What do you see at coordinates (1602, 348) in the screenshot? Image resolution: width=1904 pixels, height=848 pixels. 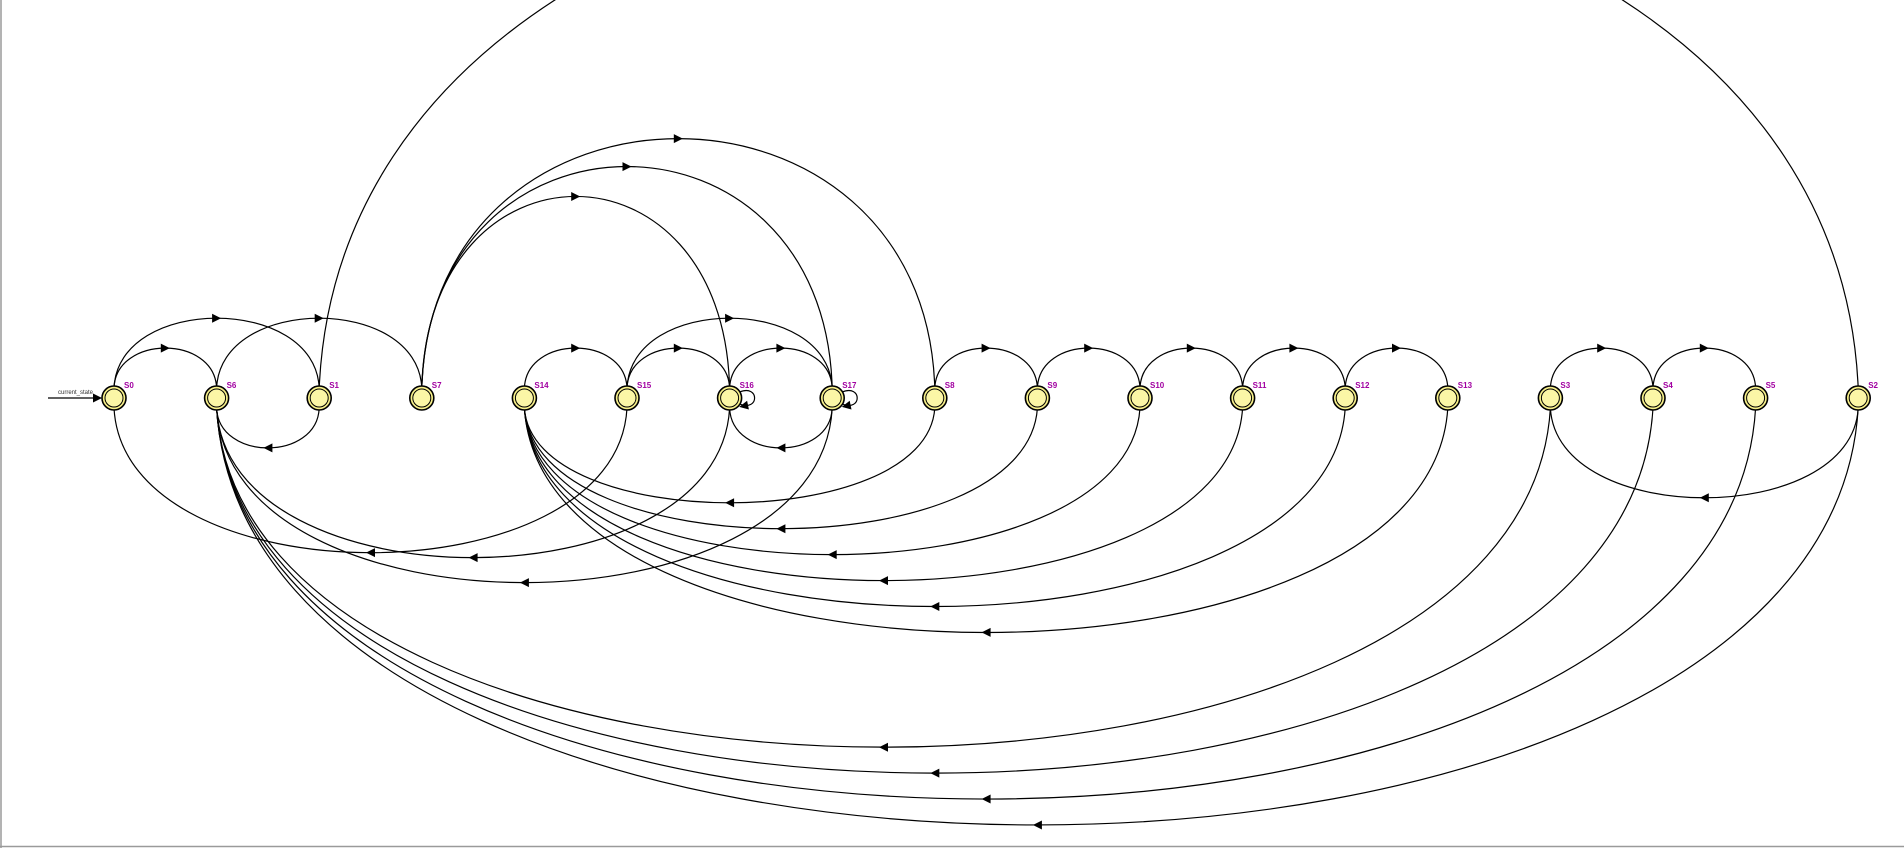 I see `transition-s3-to-s4-arrowhead` at bounding box center [1602, 348].